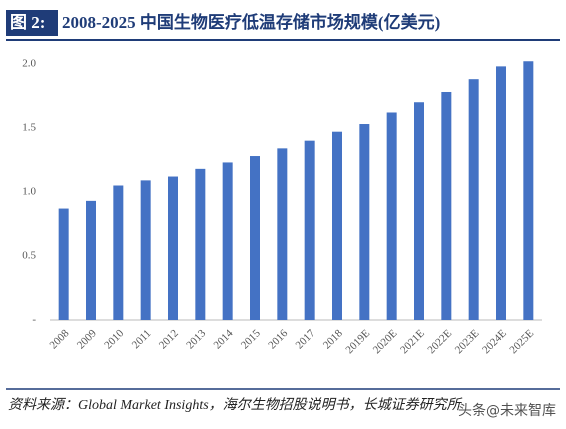  What do you see at coordinates (29, 191) in the screenshot?
I see `y-tick-label: 1.0` at bounding box center [29, 191].